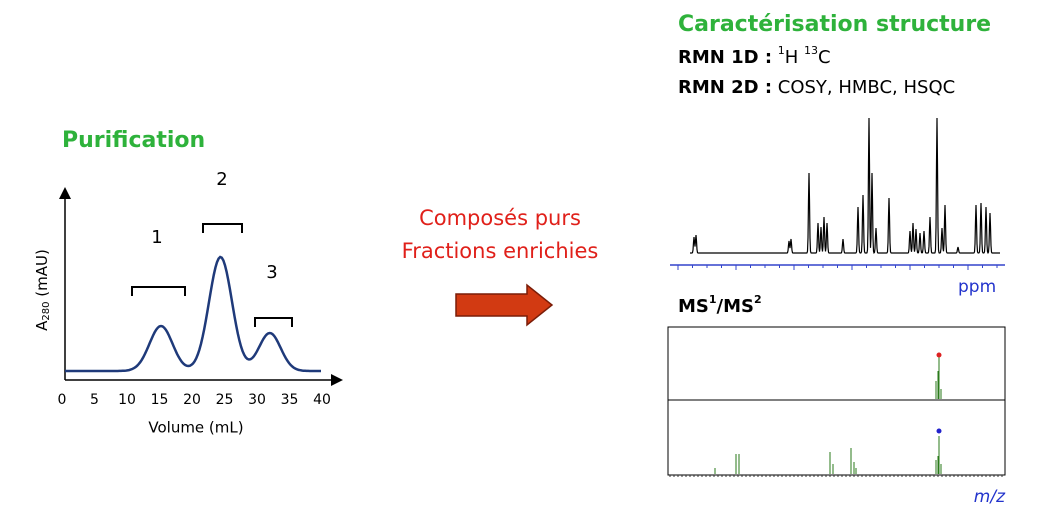 The height and width of the screenshot is (525, 1042). What do you see at coordinates (837, 267) in the screenshot?
I see `ppm-ticks` at bounding box center [837, 267].